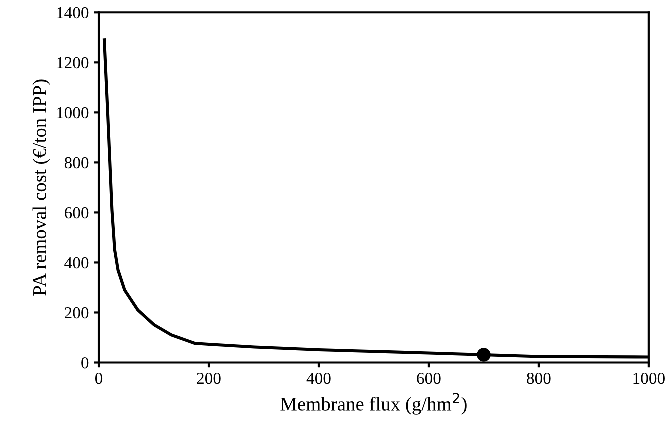 Image resolution: width=669 pixels, height=436 pixels. What do you see at coordinates (429, 378) in the screenshot?
I see `x-tick-label: 600` at bounding box center [429, 378].